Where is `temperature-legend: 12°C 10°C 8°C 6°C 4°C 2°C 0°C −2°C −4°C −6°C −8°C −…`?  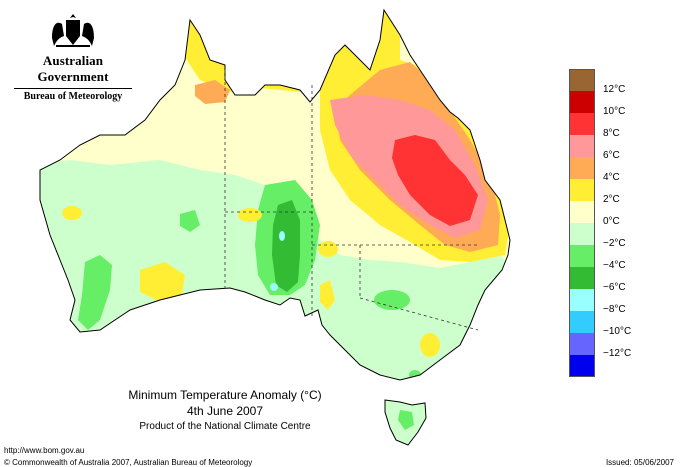
temperature-legend: 12°C 10°C 8°C 6°C 4°C 2°C 0°C −2°C −4°C −6°C −8°C −… is located at coordinates (619, 223).